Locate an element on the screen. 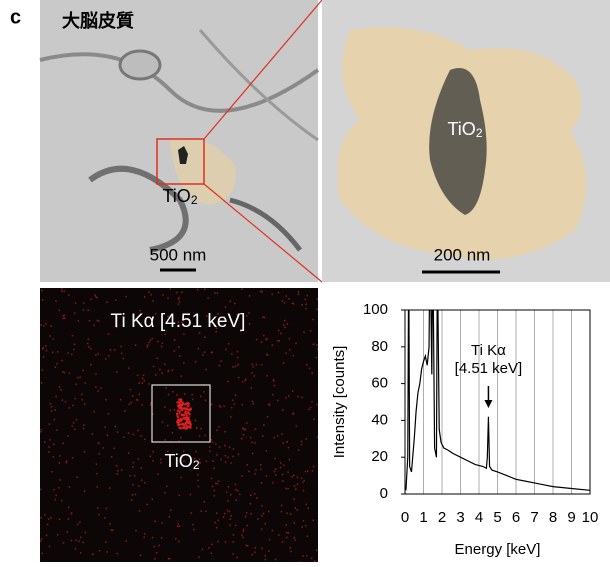 The image size is (610, 567). x-tick-label: 1 is located at coordinates (423, 517).